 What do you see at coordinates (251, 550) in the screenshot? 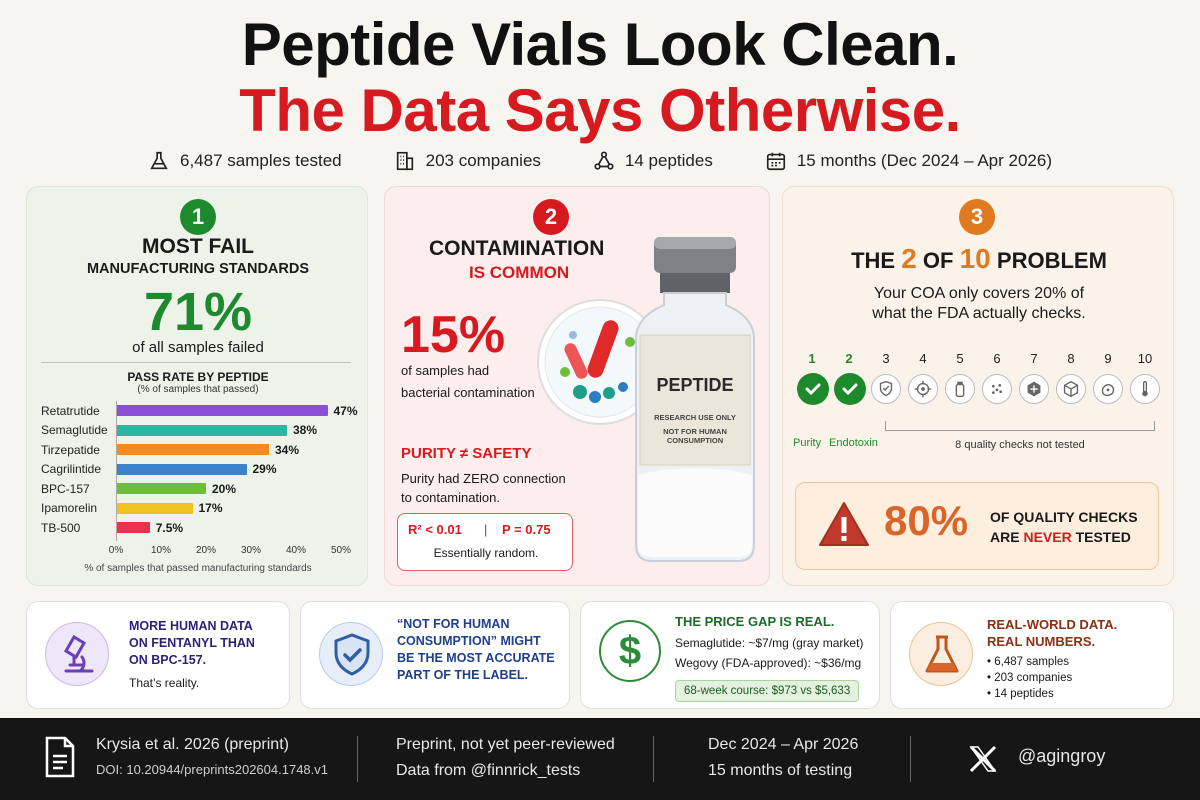
I see `chart-x-tick: 30%` at bounding box center [251, 550].